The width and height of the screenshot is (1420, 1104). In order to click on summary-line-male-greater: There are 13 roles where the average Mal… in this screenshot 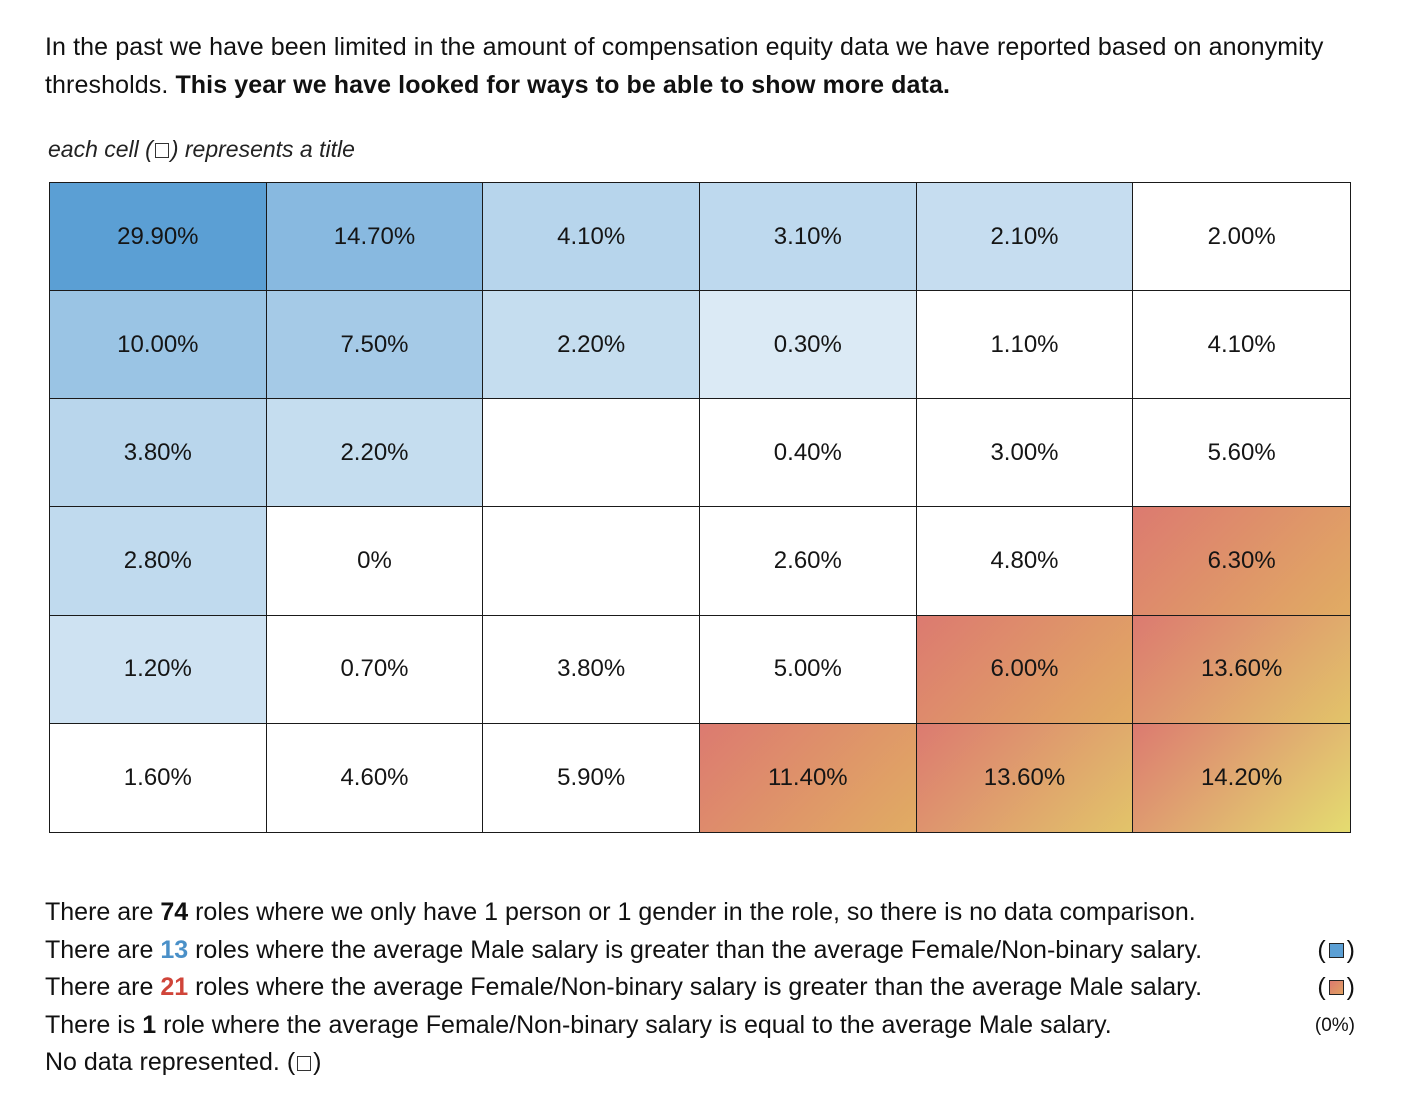, I will do `click(700, 951)`.